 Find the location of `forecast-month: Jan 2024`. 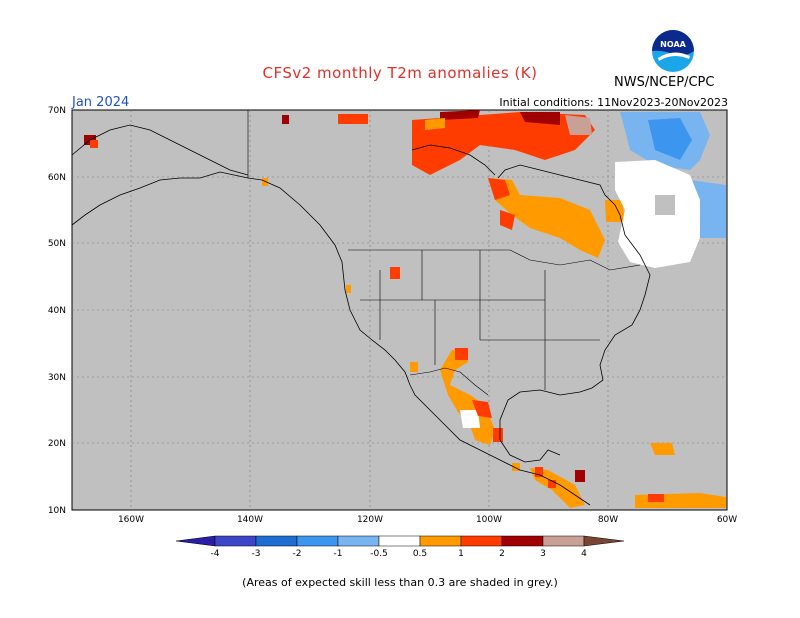

forecast-month: Jan 2024 is located at coordinates (101, 102).